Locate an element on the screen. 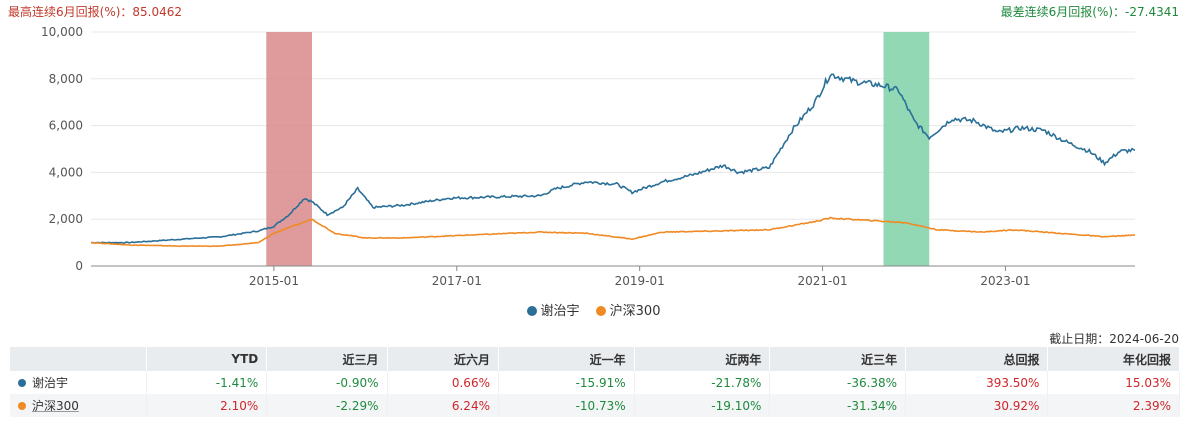 The image size is (1187, 432). table-cell: 2.10% is located at coordinates (207, 405).